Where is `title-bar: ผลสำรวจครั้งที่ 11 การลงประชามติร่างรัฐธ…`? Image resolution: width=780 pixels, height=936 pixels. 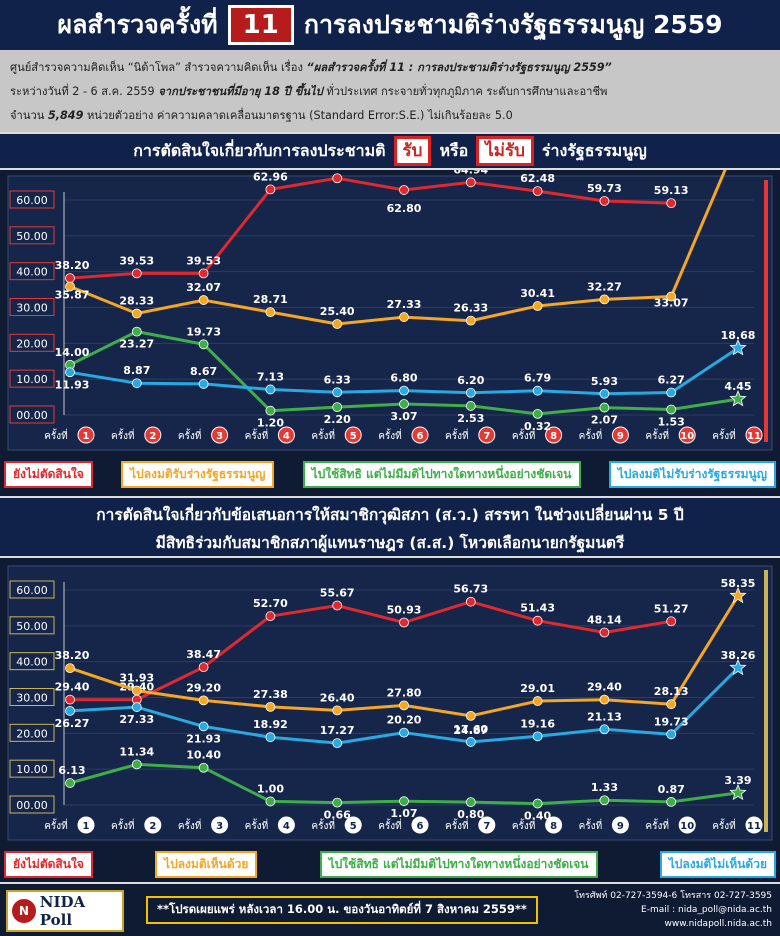 title-bar: ผลสำรวจครั้งที่ 11 การลงประชามติร่างรัฐธ… is located at coordinates (390, 25).